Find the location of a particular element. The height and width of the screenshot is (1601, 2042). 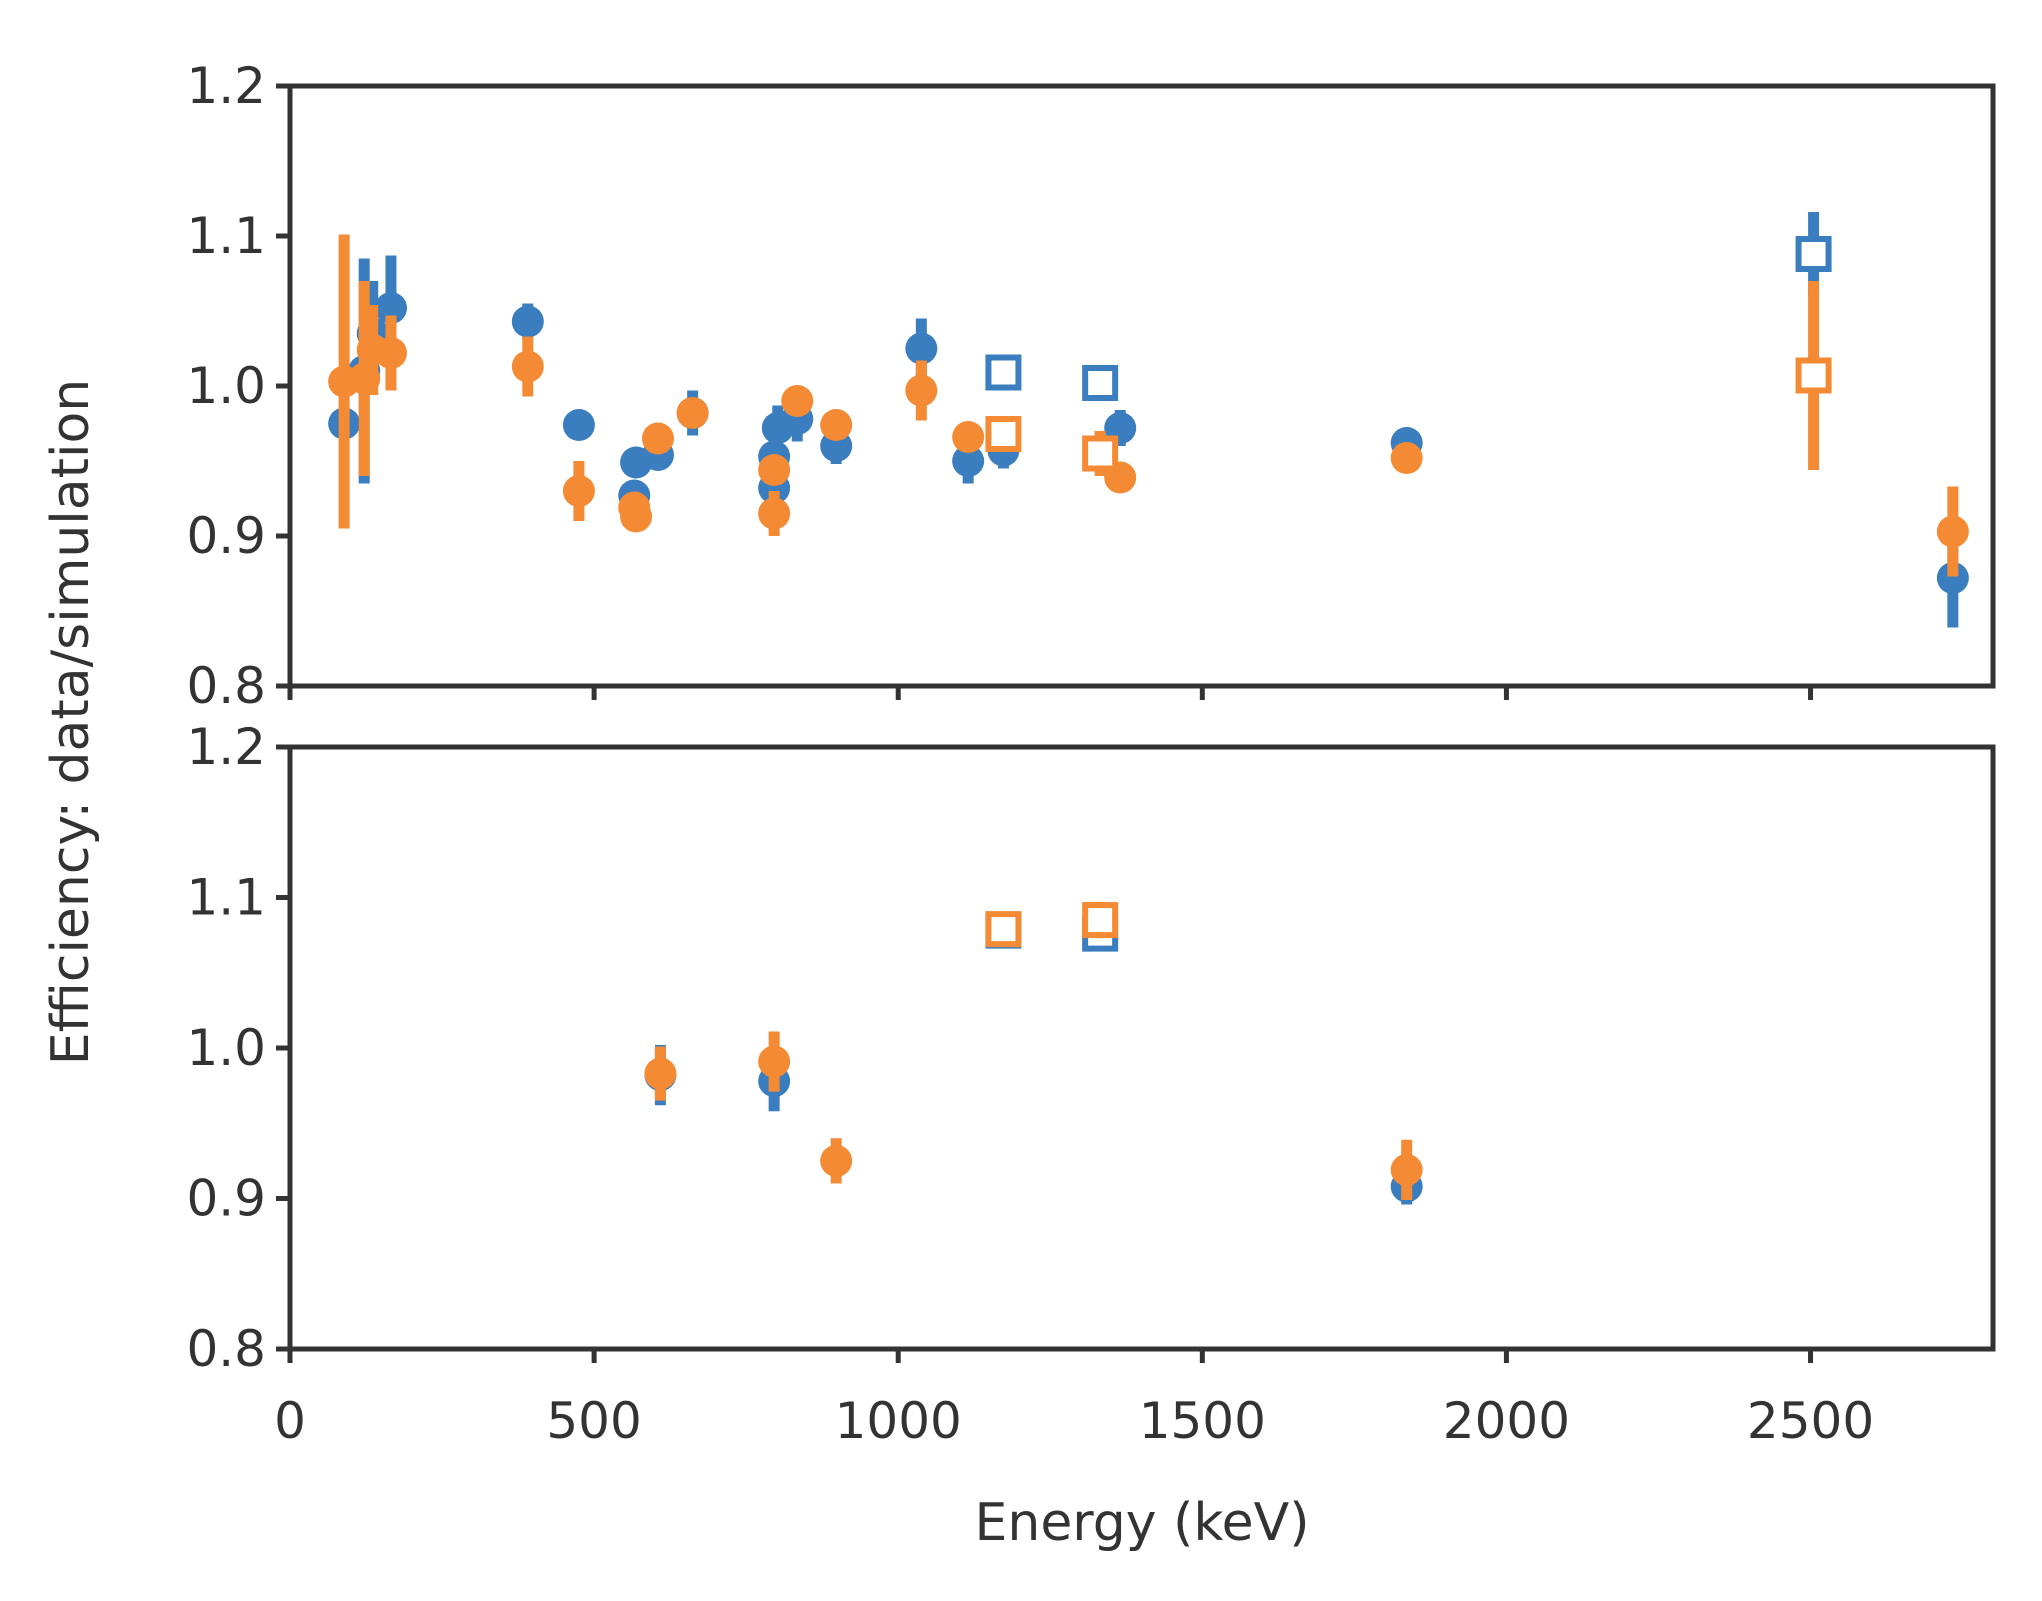

y-tick-label-bottom: 1.0 is located at coordinates (226, 1048).